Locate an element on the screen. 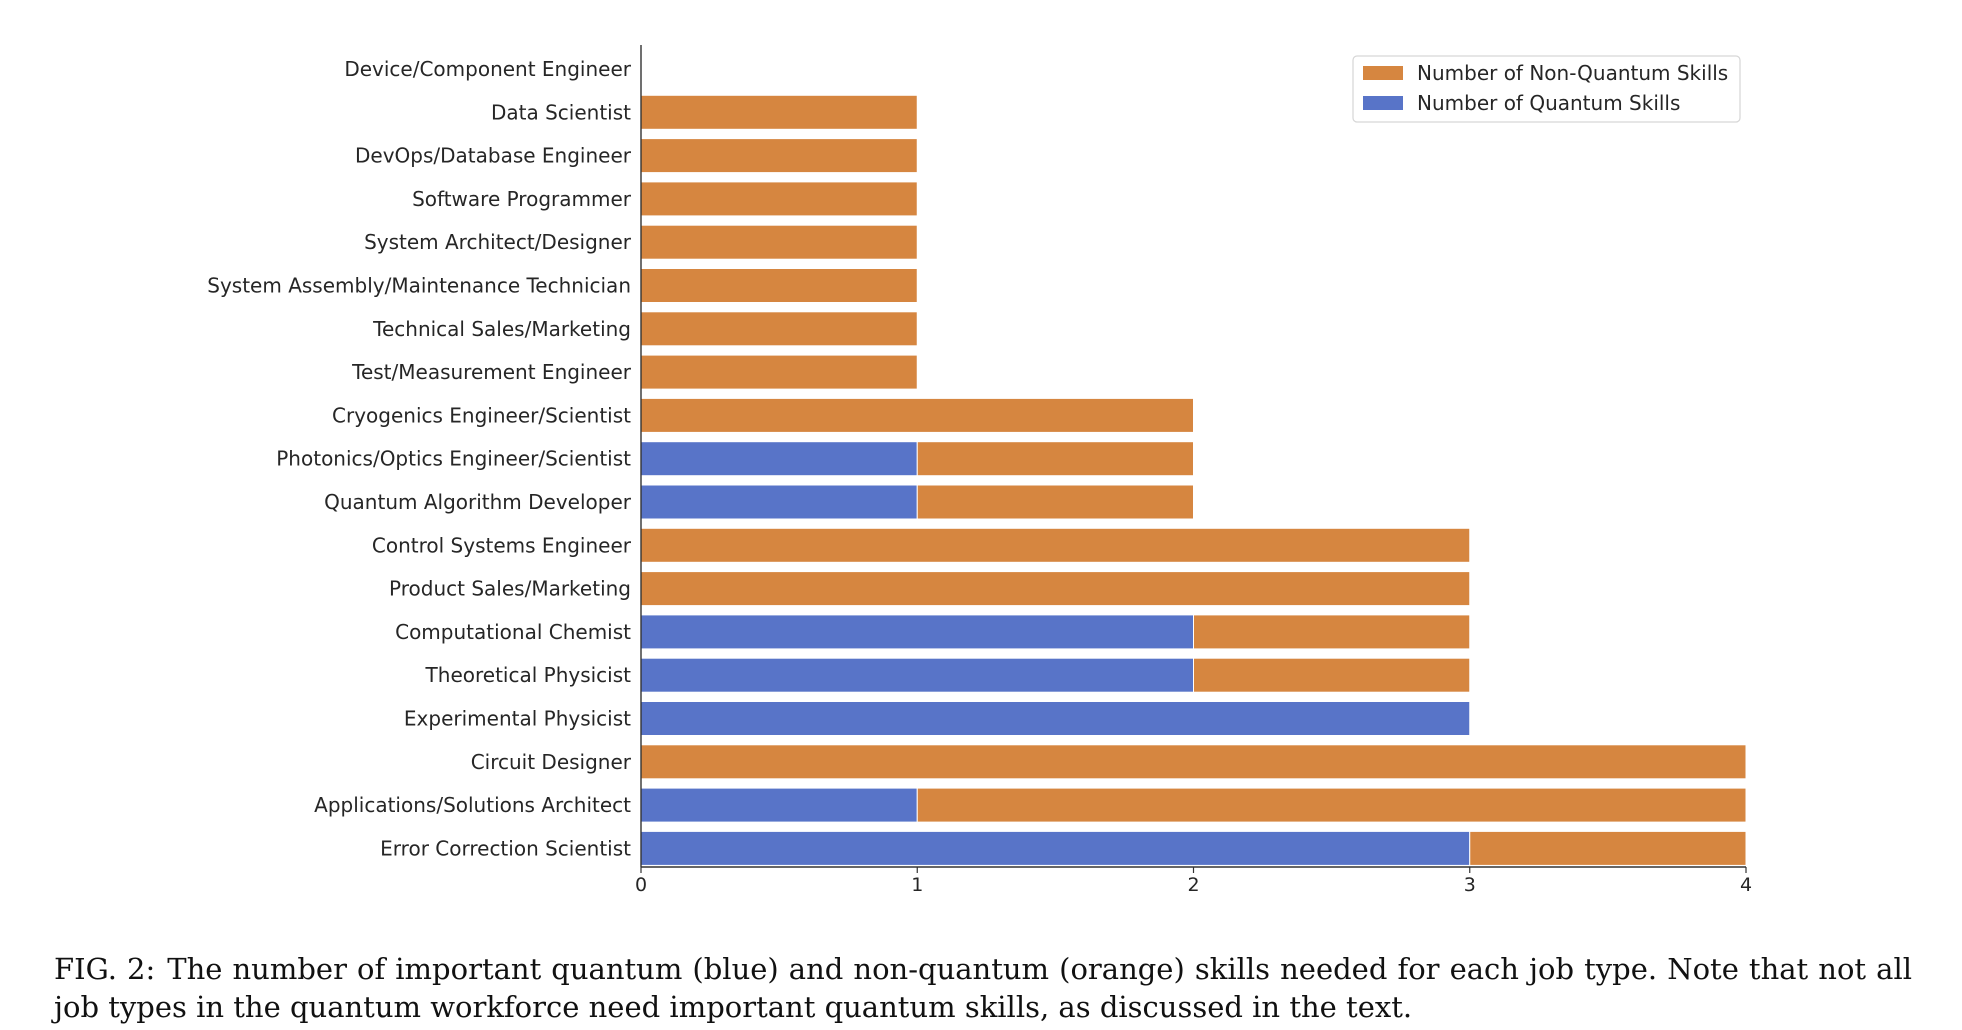  y-tick-label: Control Systems Engineer is located at coordinates (502, 545).